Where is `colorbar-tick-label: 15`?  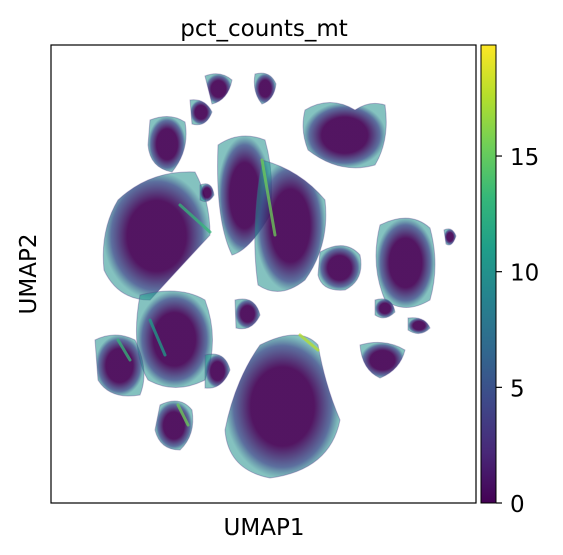
colorbar-tick-label: 15 is located at coordinates (524, 158).